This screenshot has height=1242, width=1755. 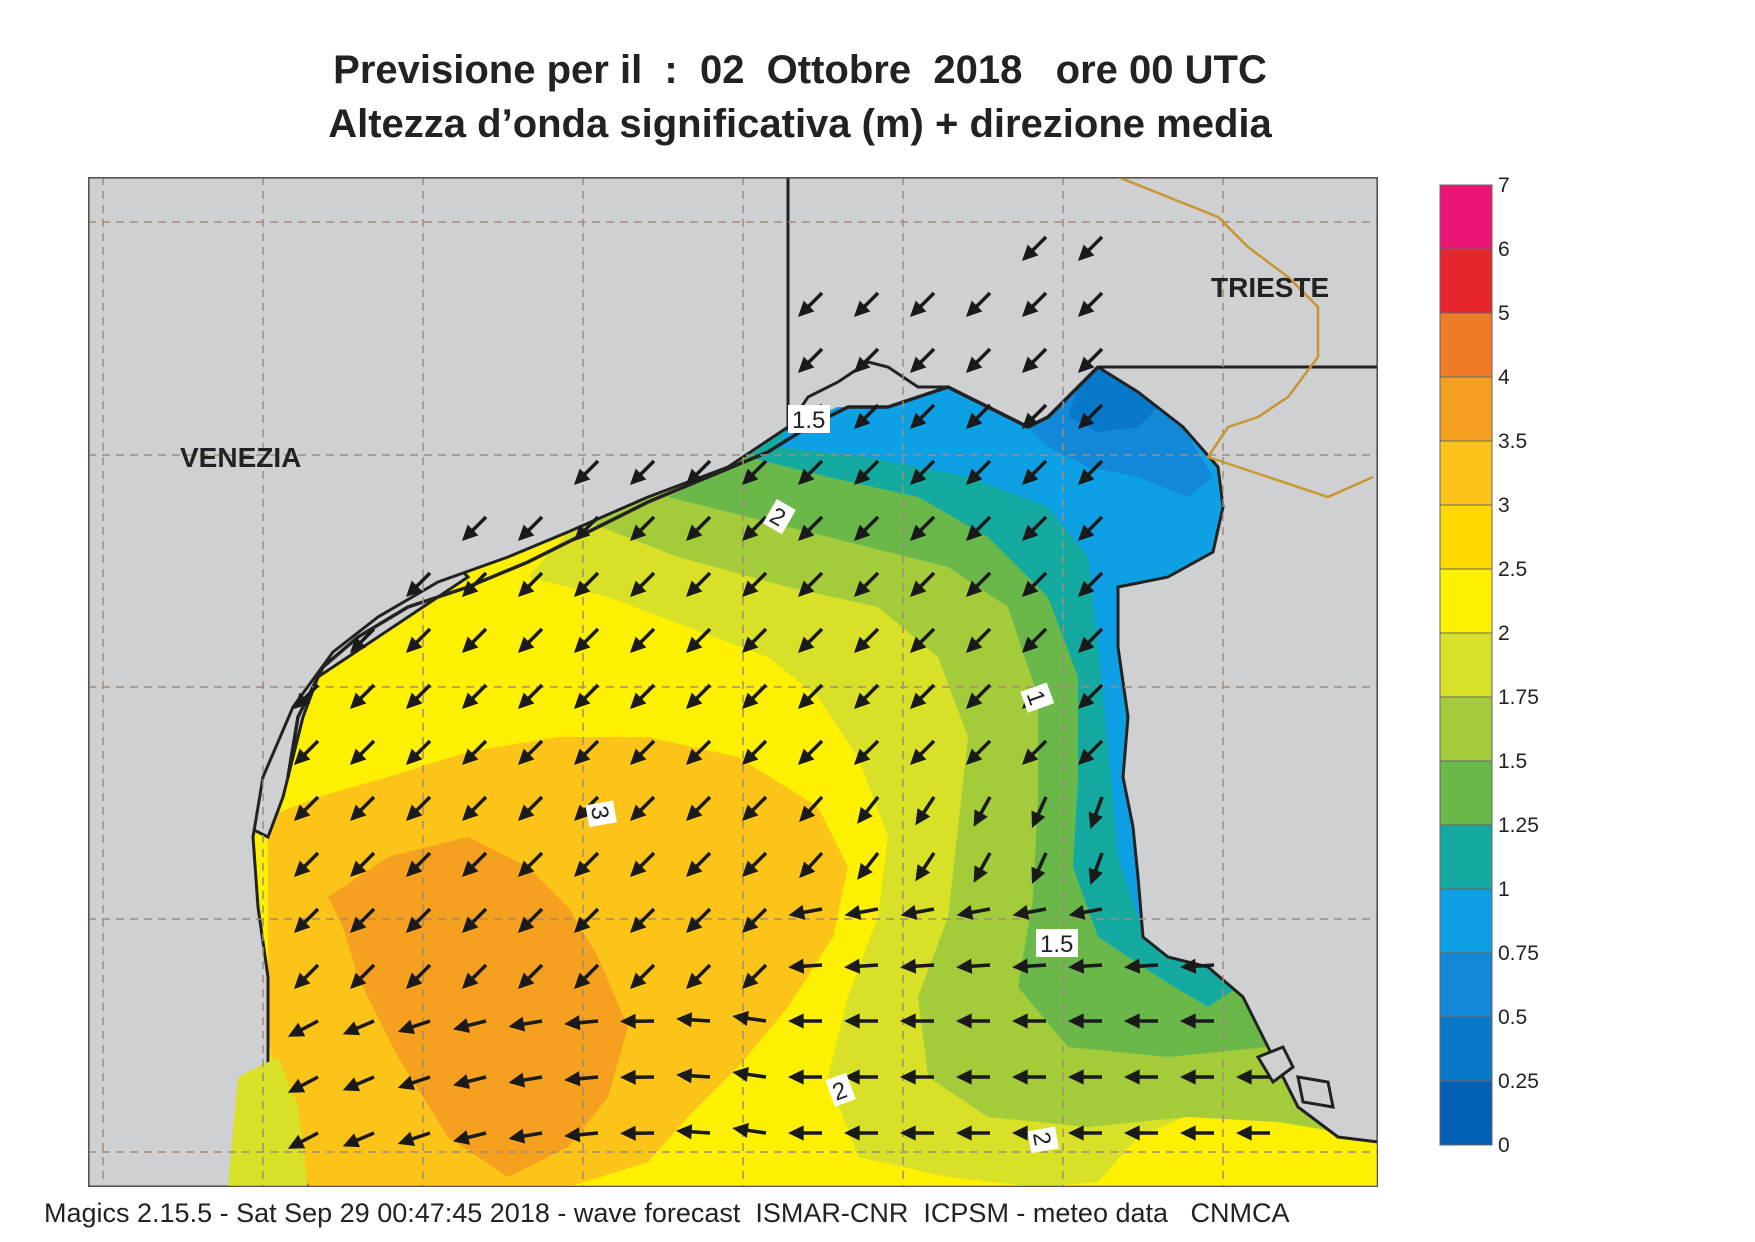 What do you see at coordinates (1512, 441) in the screenshot?
I see `legend-tick-label: 3.5` at bounding box center [1512, 441].